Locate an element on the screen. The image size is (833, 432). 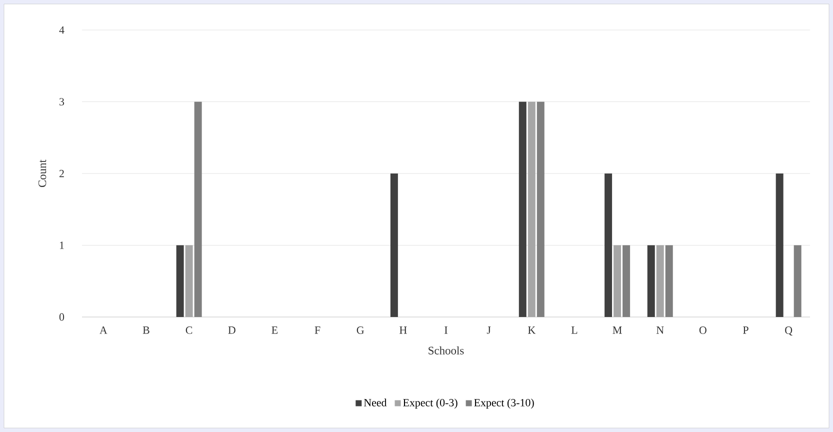
x-tick-label: E is located at coordinates (275, 330).